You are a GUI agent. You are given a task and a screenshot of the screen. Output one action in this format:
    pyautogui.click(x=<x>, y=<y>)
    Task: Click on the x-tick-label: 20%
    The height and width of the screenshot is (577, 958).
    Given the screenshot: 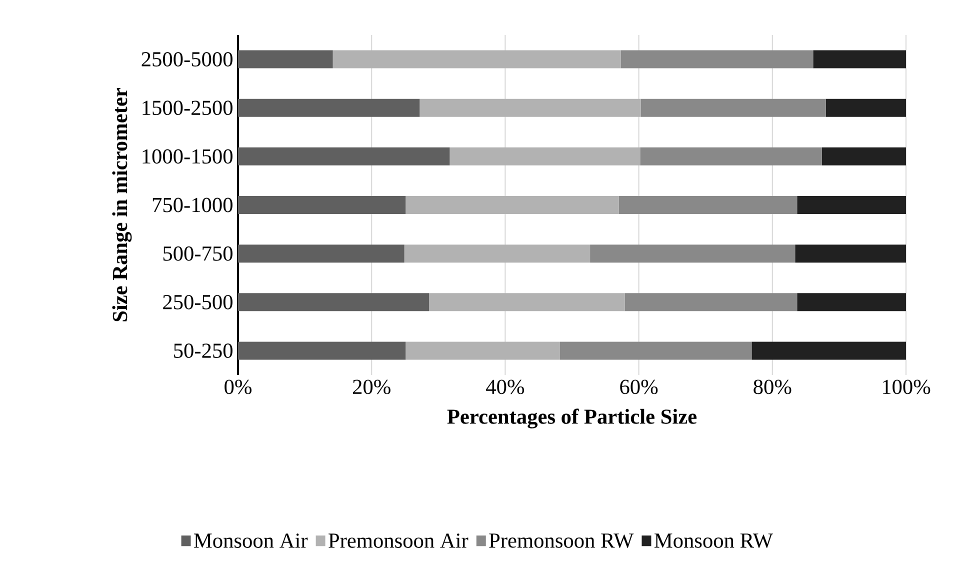 What is the action you would take?
    pyautogui.click(x=371, y=387)
    